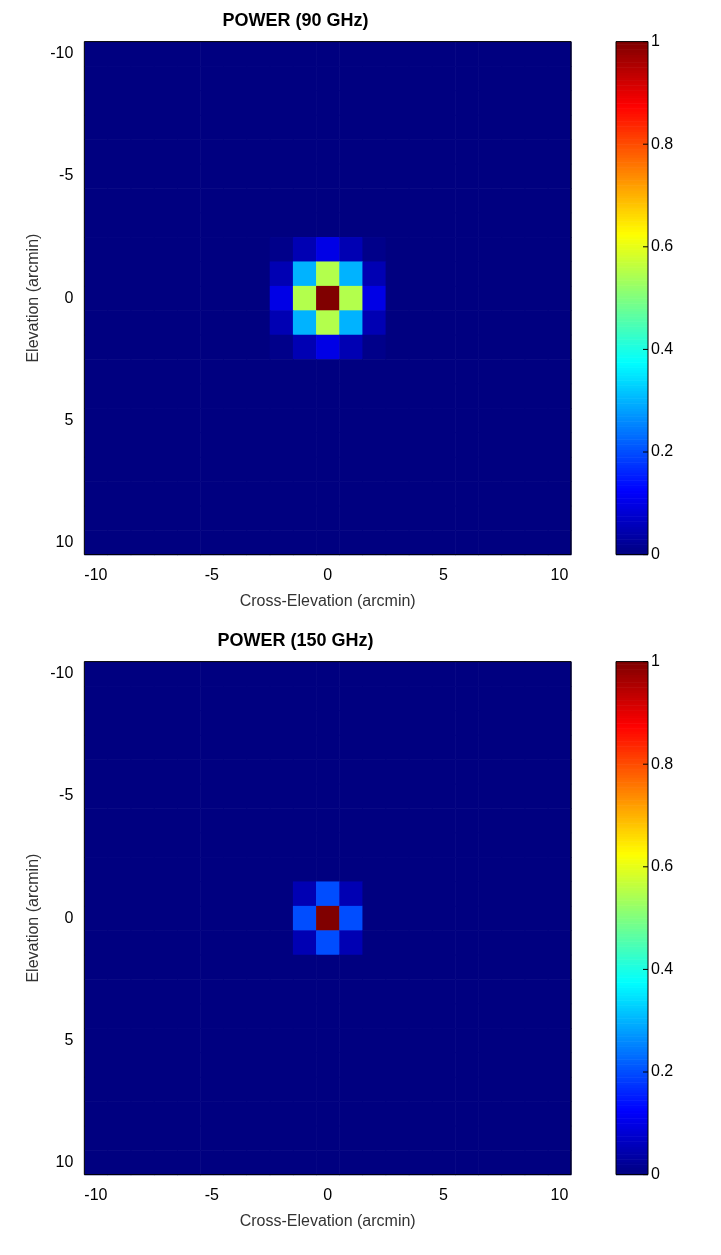 The height and width of the screenshot is (1255, 721). I want to click on chart-title: POWER (150 GHz), so click(295, 639).